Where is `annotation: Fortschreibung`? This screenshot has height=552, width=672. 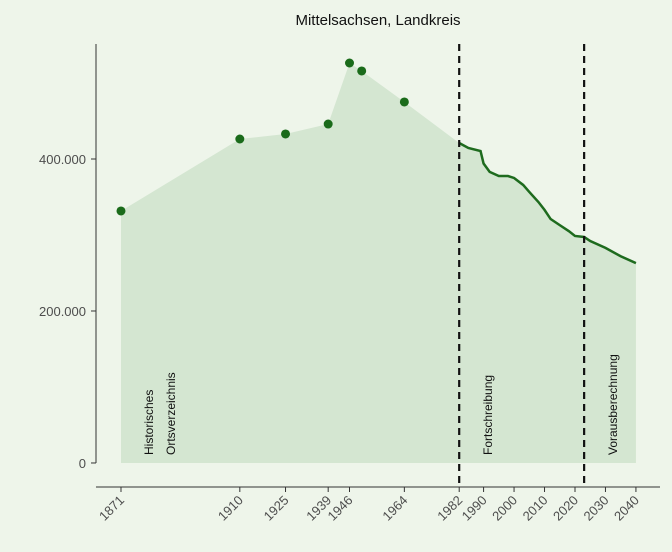 annotation: Fortschreibung is located at coordinates (488, 415).